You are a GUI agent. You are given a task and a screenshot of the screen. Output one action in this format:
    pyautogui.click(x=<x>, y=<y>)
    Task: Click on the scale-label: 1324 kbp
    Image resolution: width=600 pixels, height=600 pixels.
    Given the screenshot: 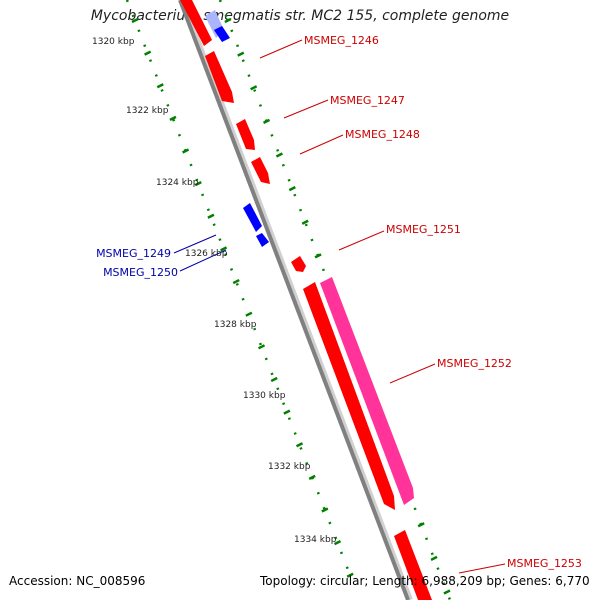 What is the action you would take?
    pyautogui.click(x=177, y=183)
    